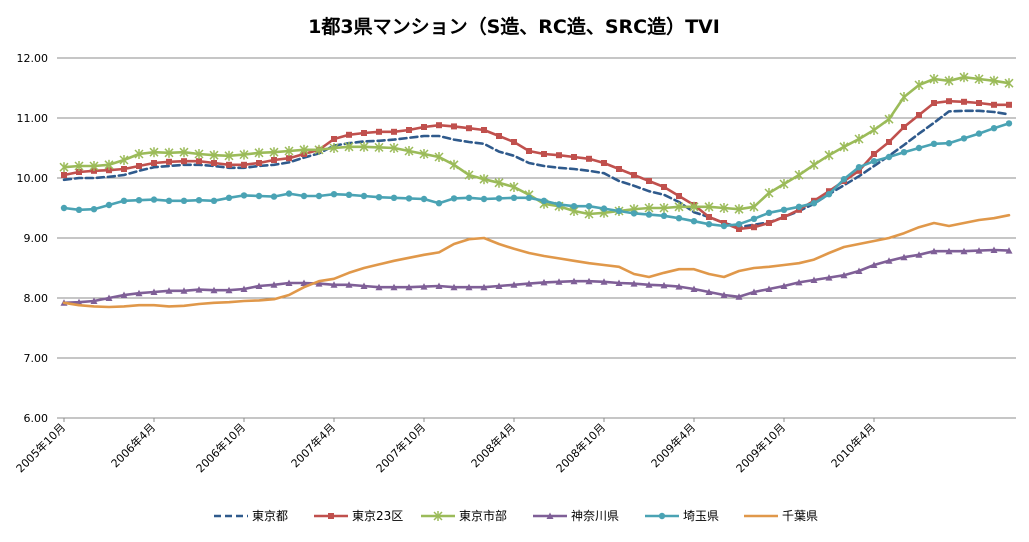 The image size is (1029, 542). I want to click on legend-label: 千葉県, so click(800, 516).